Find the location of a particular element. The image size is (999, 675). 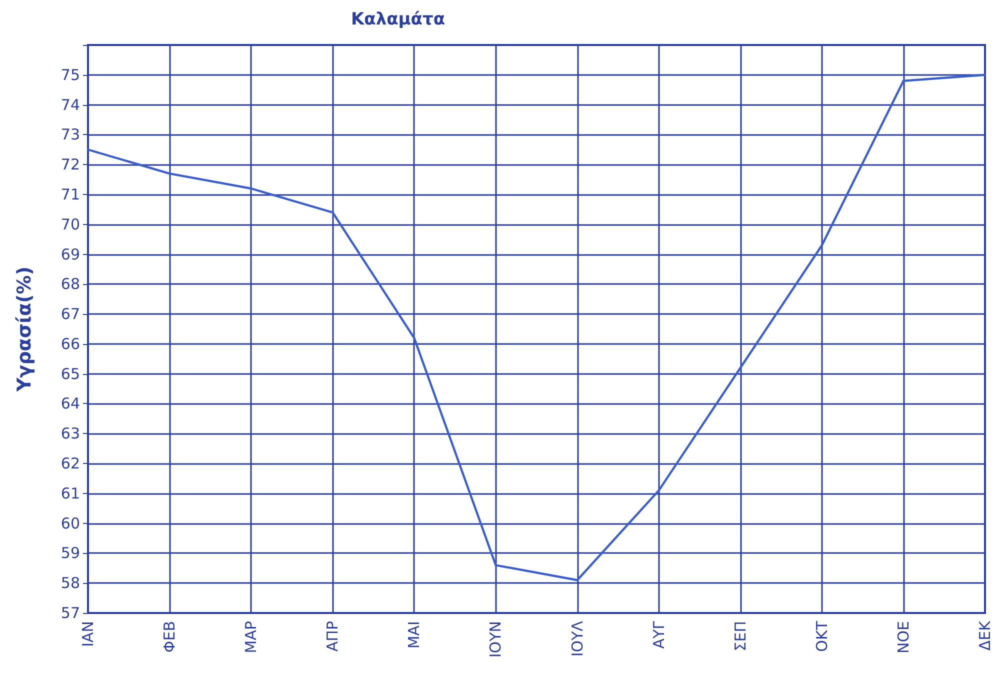

y-tick-label: 60 is located at coordinates (70, 523).